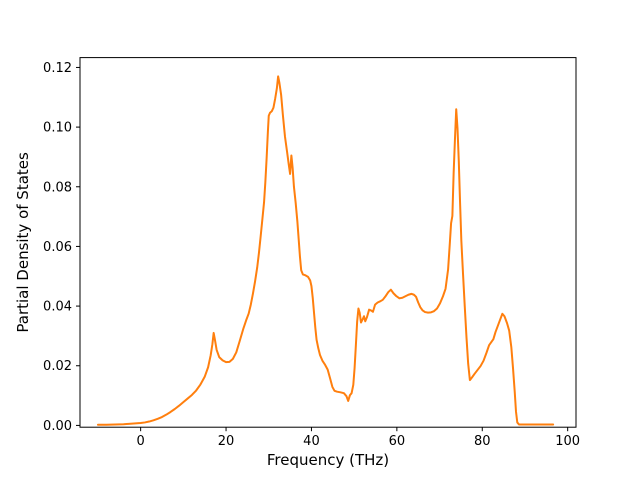 This screenshot has height=480, width=640. Describe the element at coordinates (311, 441) in the screenshot. I see `x-tick-label: 40` at that location.